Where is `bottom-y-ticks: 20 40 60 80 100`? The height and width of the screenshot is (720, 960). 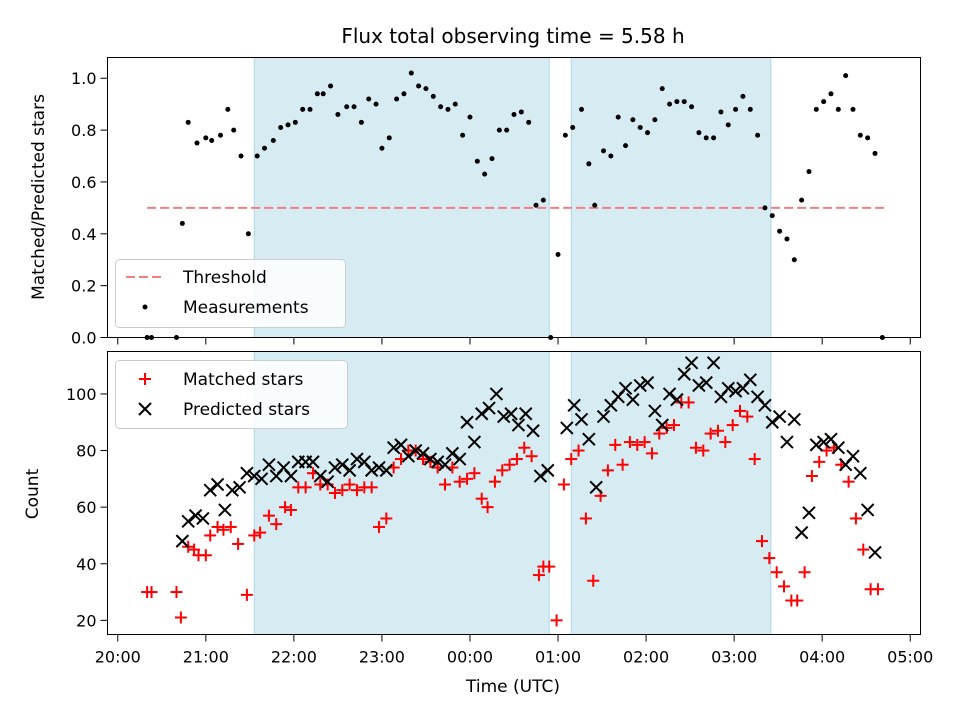 bottom-y-ticks: 20 40 60 80 100 is located at coordinates (87, 507).